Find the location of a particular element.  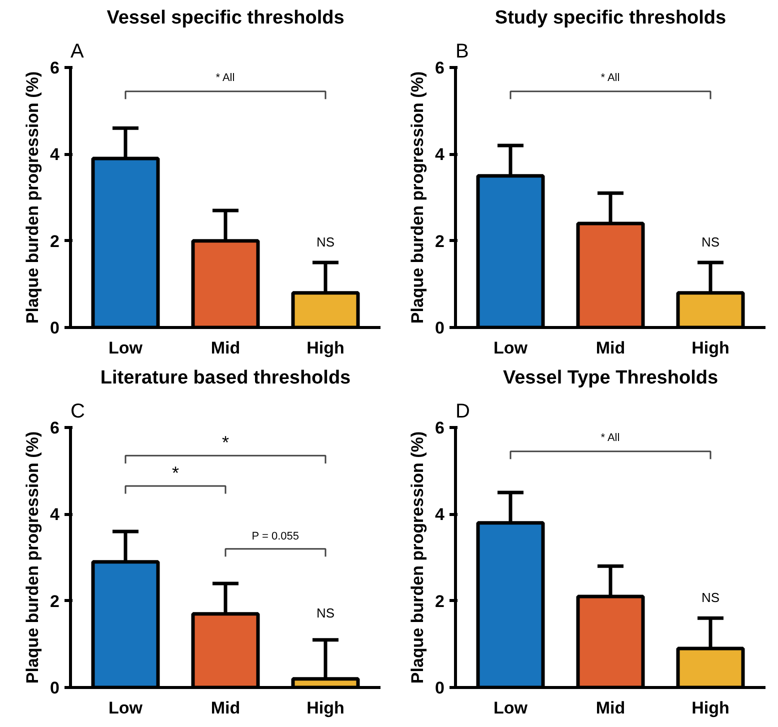

chart-title: Literature based thresholds is located at coordinates (225, 378).